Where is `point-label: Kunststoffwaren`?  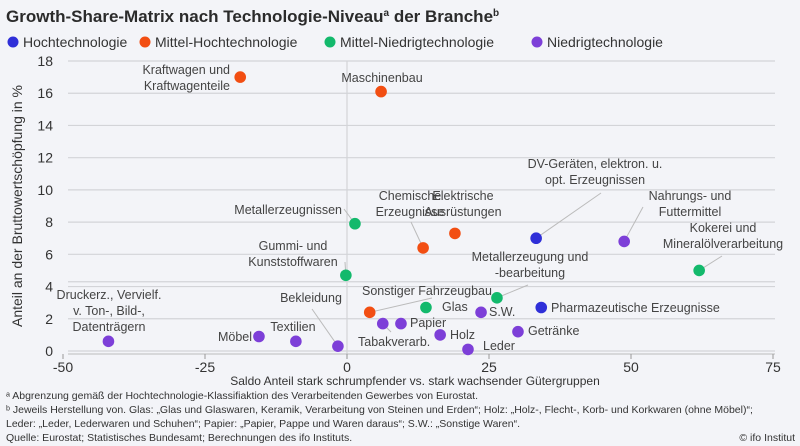 point-label: Kunststoffwaren is located at coordinates (292, 262).